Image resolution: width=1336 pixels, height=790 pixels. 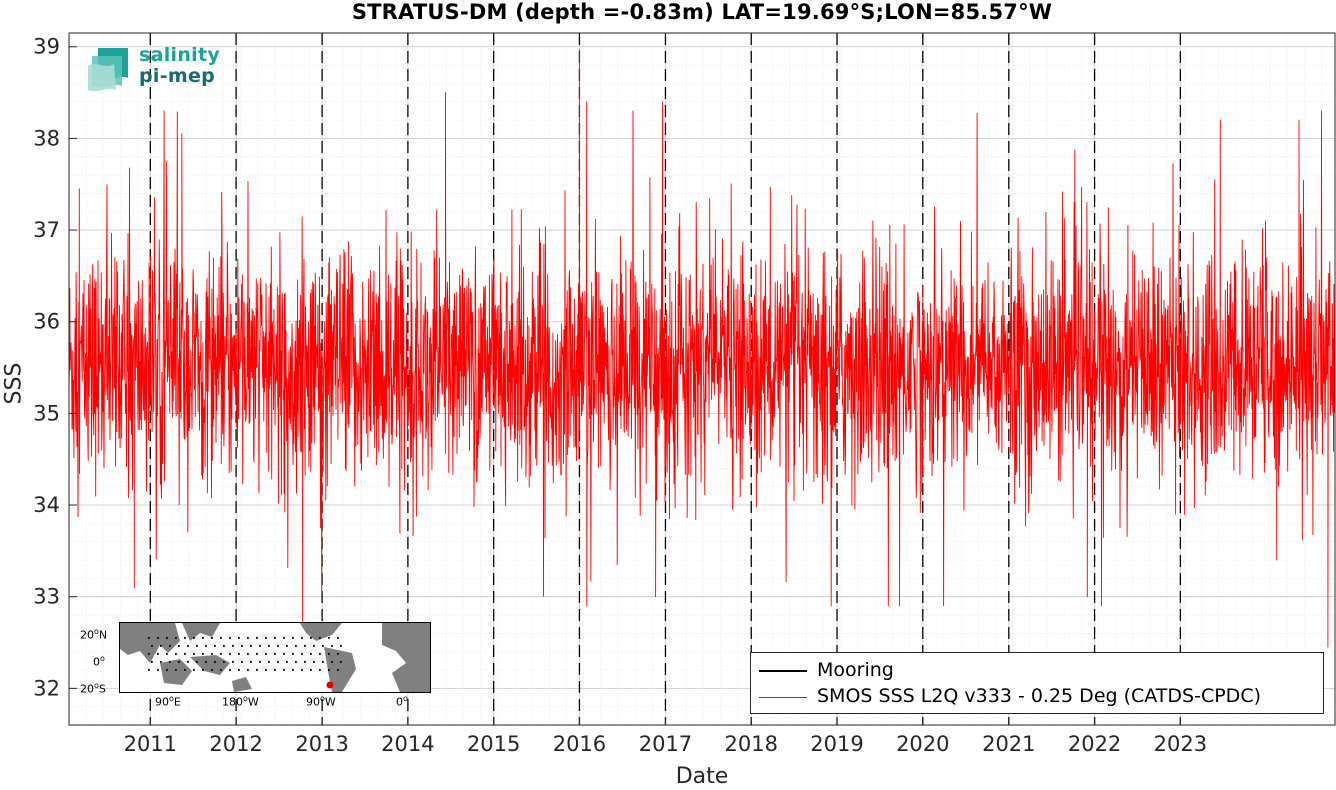 What do you see at coordinates (751, 744) in the screenshot?
I see `x-tick-label: 2018` at bounding box center [751, 744].